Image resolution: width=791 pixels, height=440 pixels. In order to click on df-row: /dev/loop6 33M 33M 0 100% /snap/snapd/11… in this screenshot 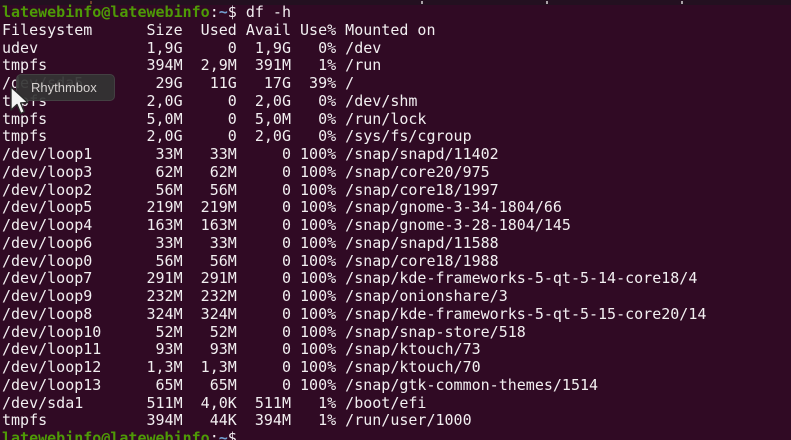, I will do `click(250, 242)`.